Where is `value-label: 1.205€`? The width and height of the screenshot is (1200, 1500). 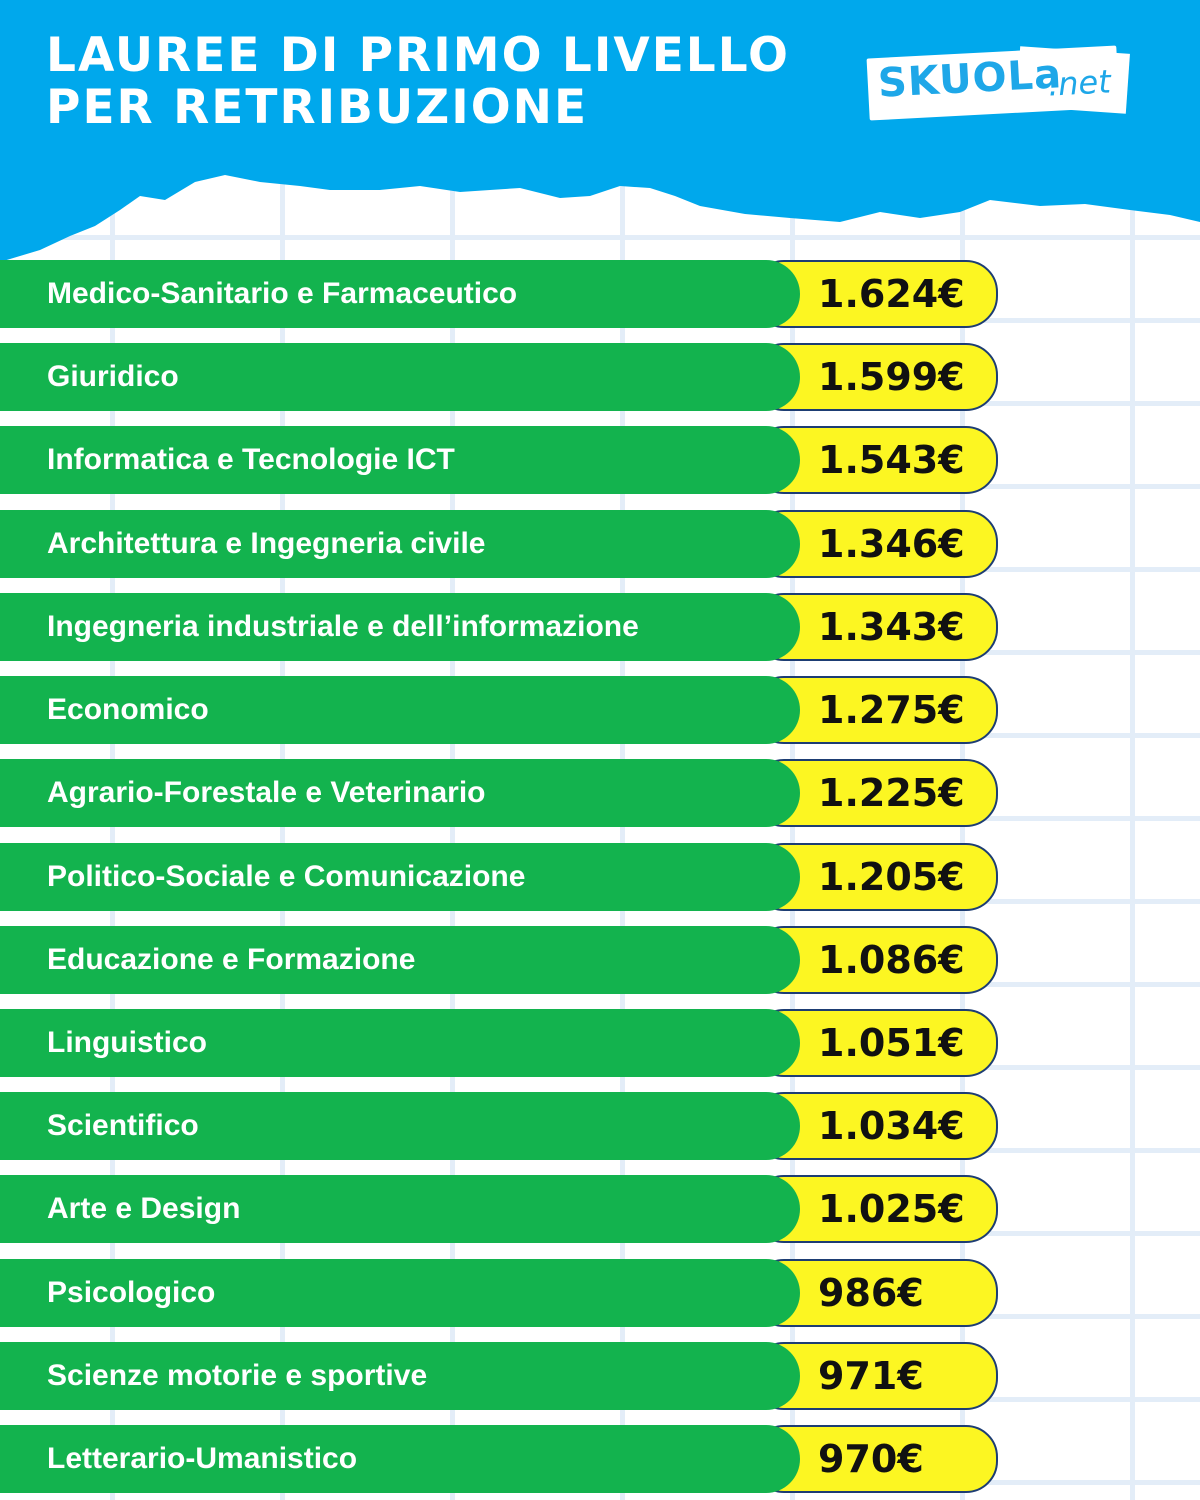
value-label: 1.205€ is located at coordinates (891, 877).